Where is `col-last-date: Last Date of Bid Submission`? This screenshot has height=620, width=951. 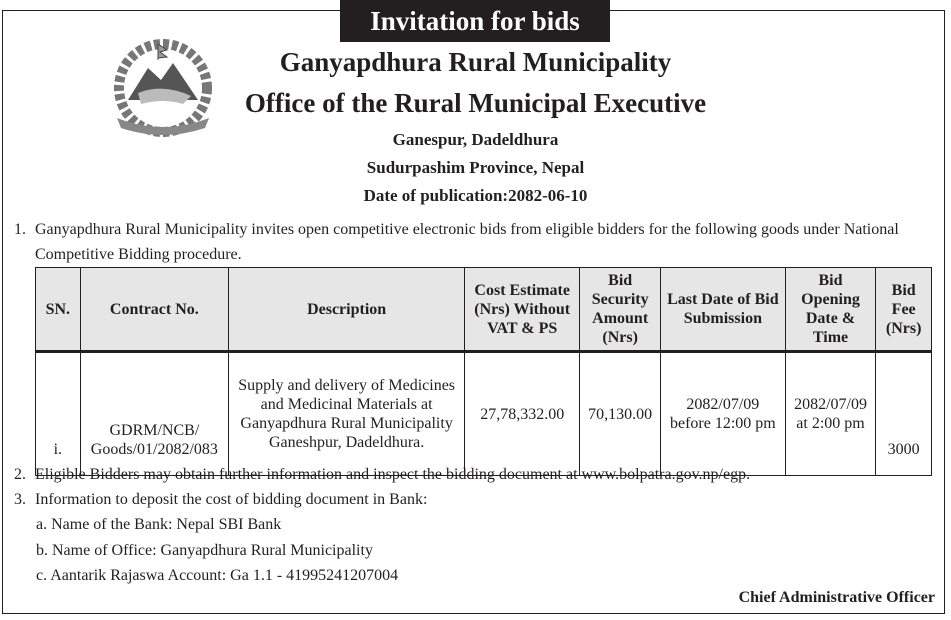 col-last-date: Last Date of Bid Submission is located at coordinates (723, 309).